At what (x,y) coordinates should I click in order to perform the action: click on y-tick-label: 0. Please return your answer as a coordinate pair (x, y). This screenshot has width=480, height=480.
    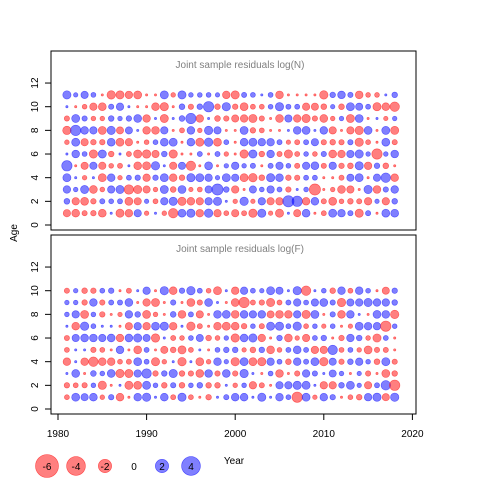
    Looking at the image, I should click on (35, 409).